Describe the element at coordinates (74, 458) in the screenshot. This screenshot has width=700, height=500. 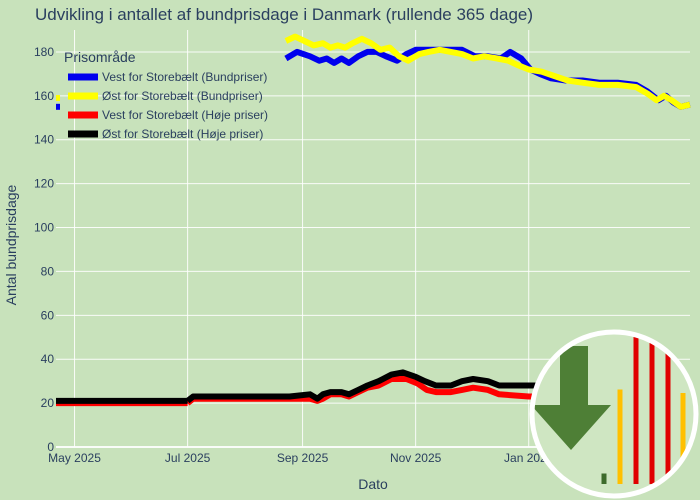
I see `x-tick-label: May 2025` at that location.